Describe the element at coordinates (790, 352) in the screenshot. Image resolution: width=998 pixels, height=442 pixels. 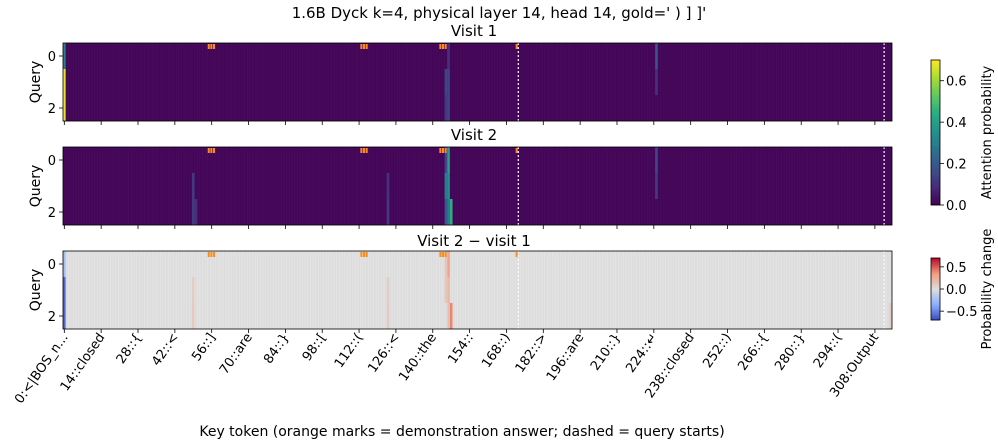
I see `x-tick-label: 280::}` at that location.